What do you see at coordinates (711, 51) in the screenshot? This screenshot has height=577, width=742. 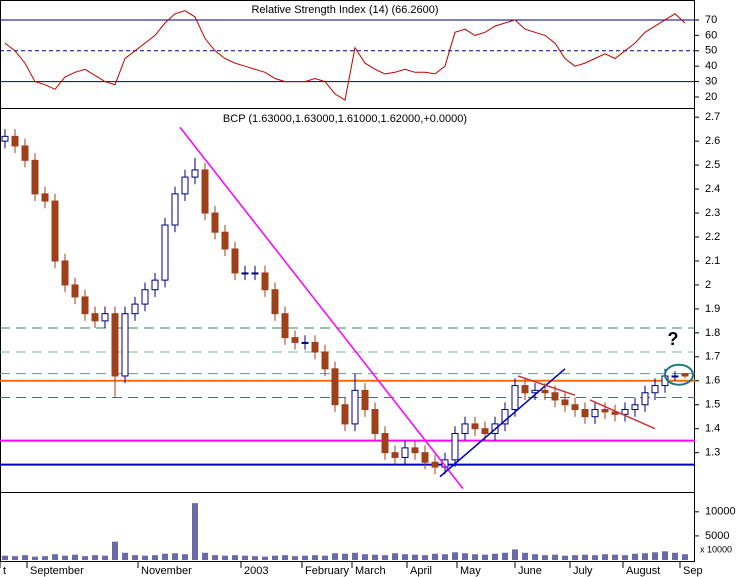 I see `y-tick-label: 50` at bounding box center [711, 51].